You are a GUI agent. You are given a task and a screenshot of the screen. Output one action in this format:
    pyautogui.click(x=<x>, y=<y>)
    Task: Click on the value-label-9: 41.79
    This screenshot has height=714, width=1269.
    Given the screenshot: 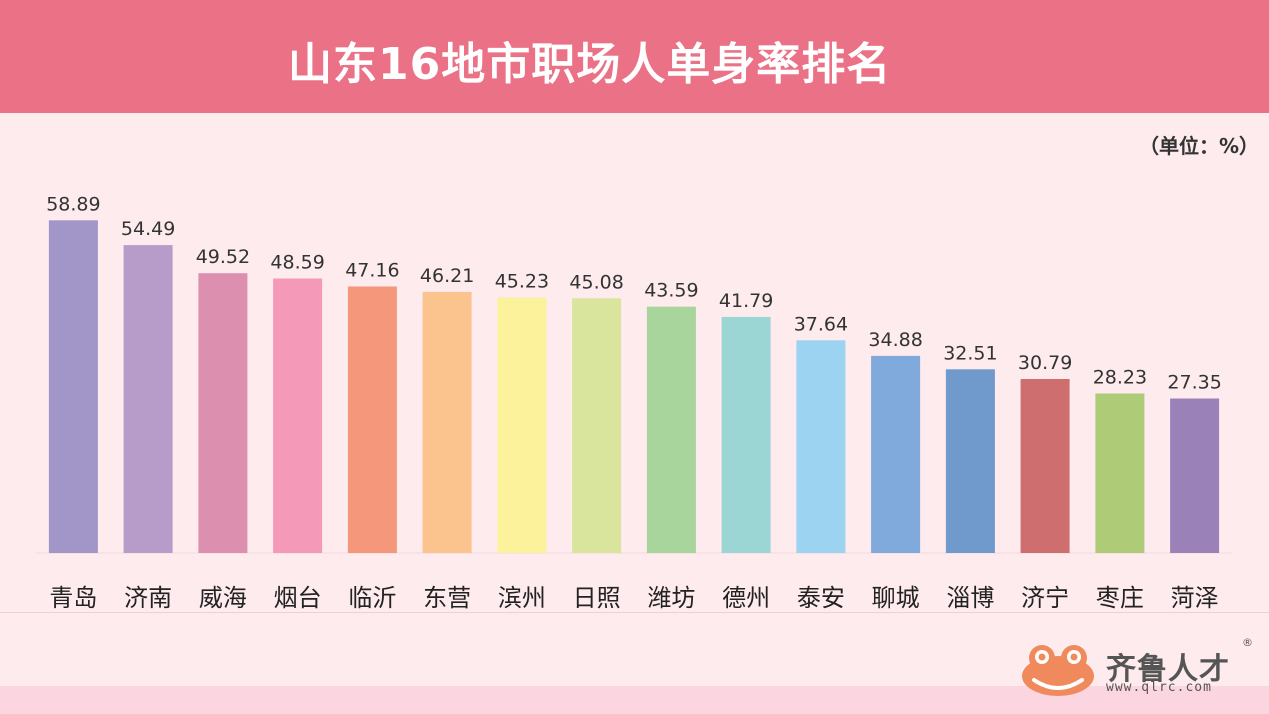 What is the action you would take?
    pyautogui.click(x=746, y=301)
    